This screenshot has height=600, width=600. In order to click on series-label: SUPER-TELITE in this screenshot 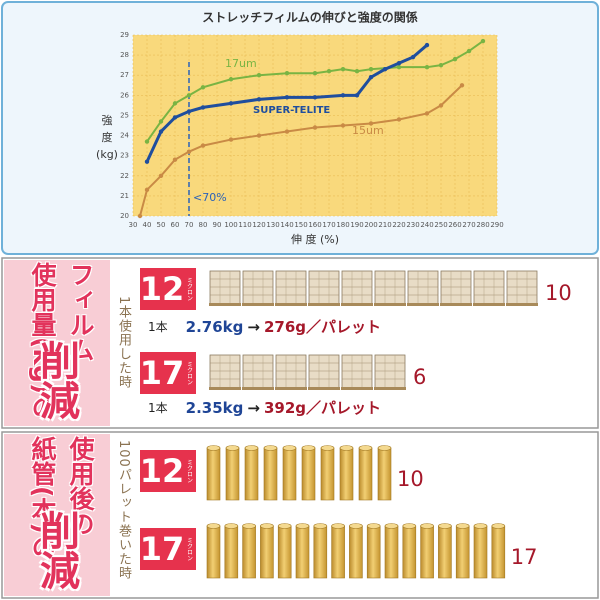, I will do `click(291, 110)`.